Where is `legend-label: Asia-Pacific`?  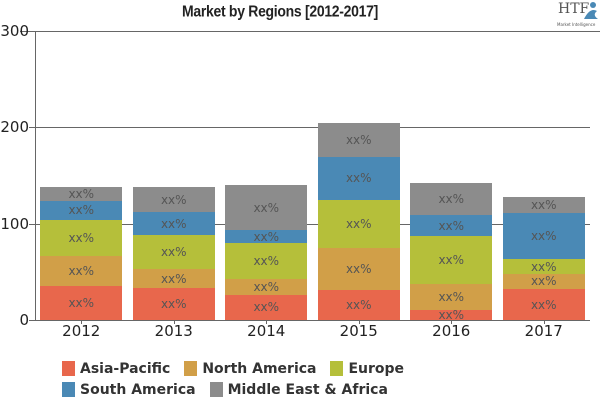 legend-label: Asia-Pacific is located at coordinates (125, 368).